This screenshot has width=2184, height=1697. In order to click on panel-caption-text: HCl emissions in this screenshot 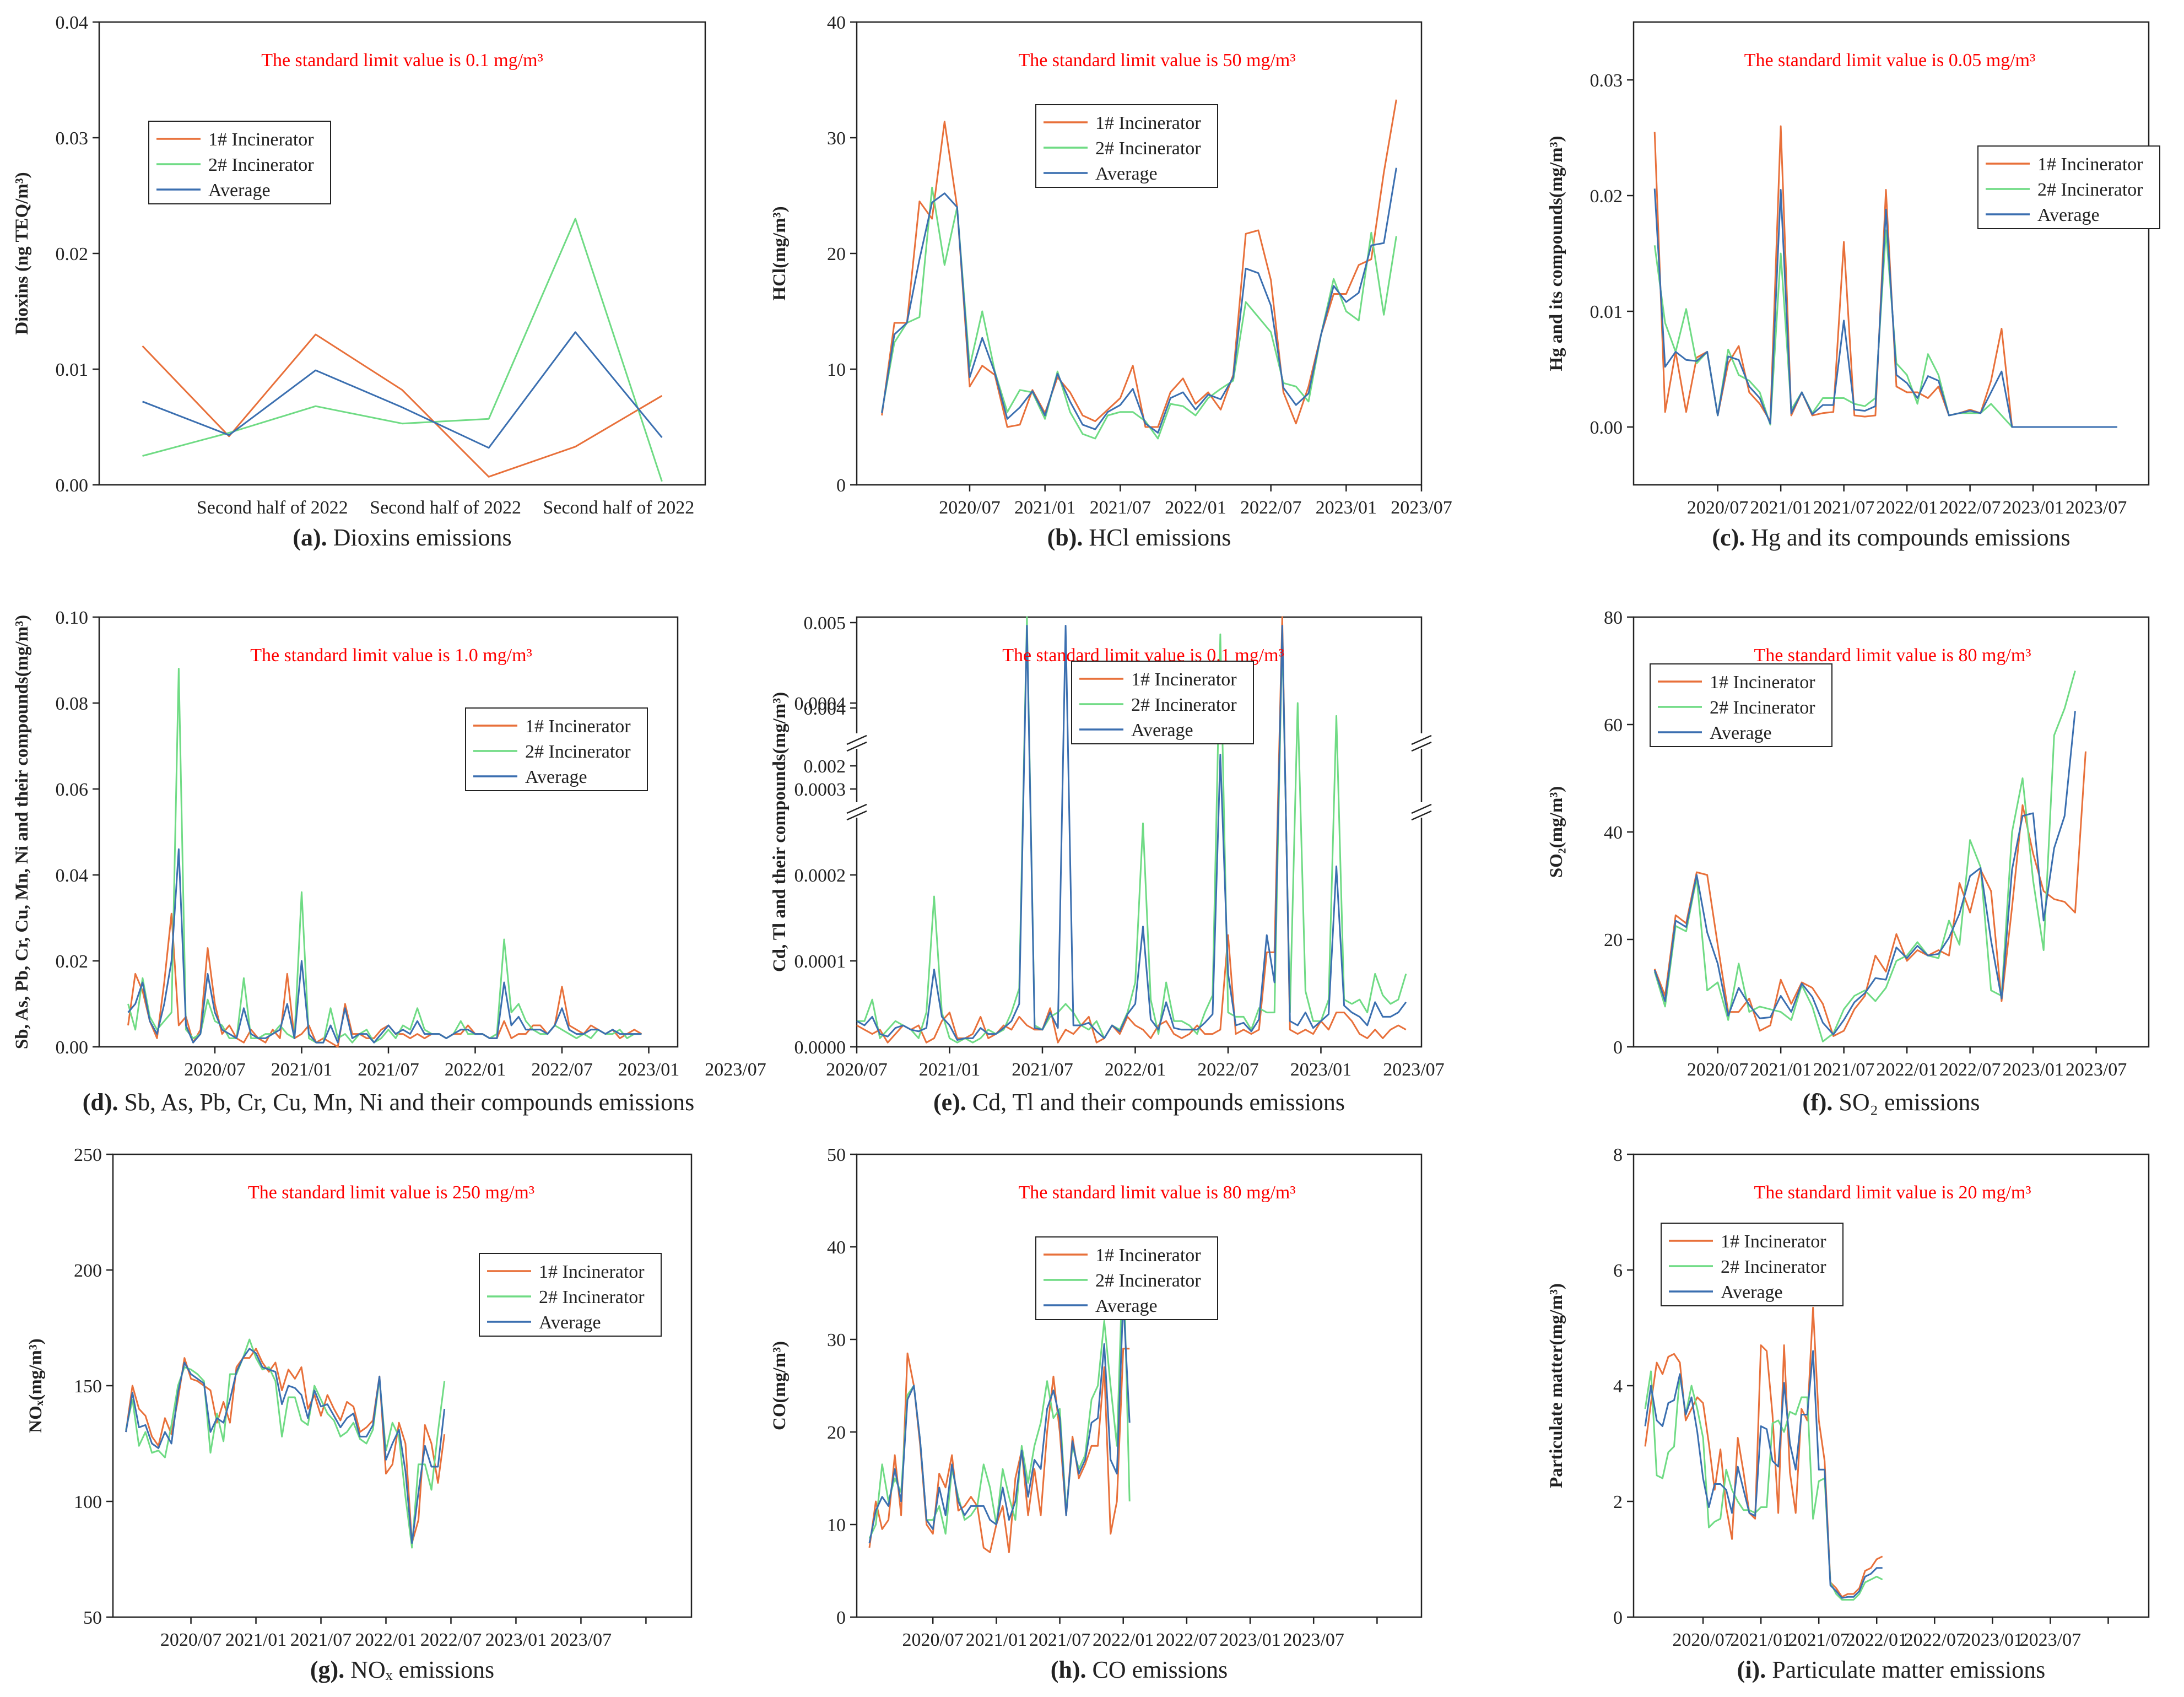, I will do `click(1160, 537)`.